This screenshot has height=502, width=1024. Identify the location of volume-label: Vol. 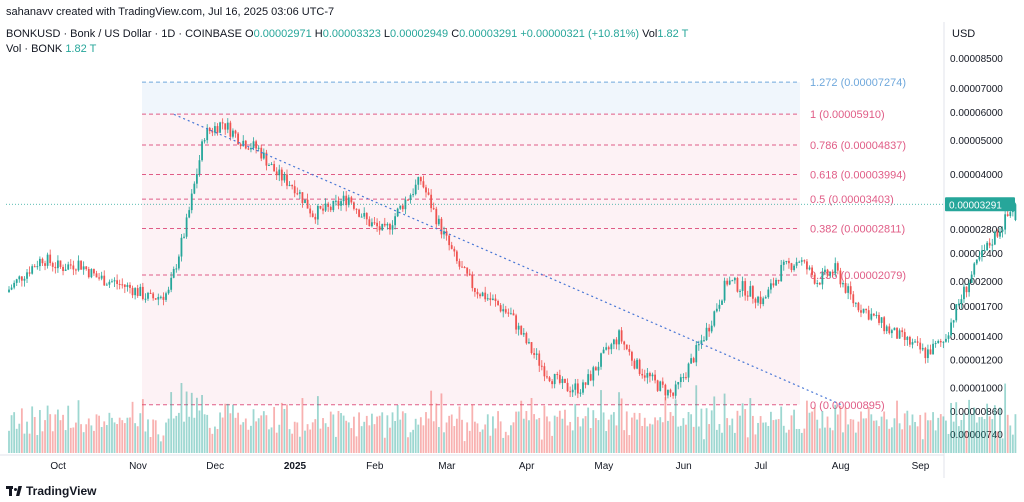
(650, 34).